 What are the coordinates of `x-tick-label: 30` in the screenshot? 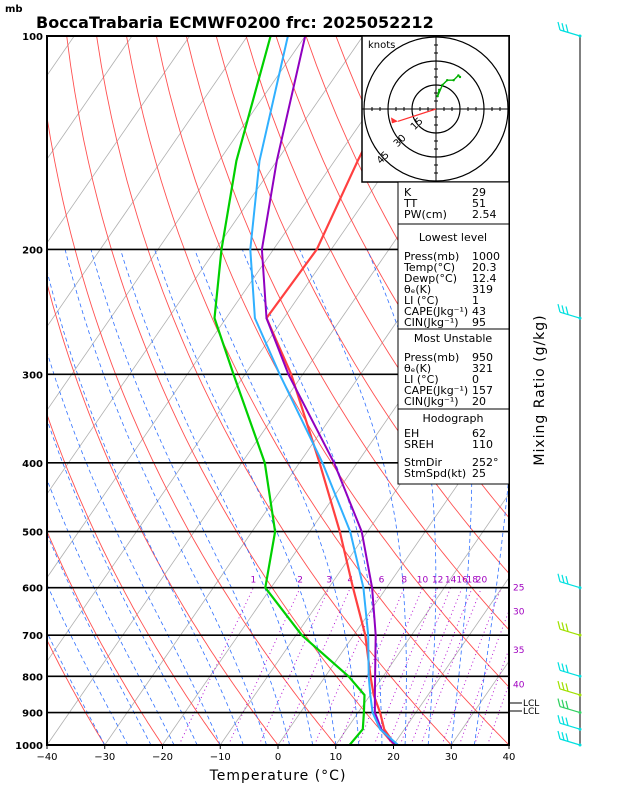 It's located at (451, 757).